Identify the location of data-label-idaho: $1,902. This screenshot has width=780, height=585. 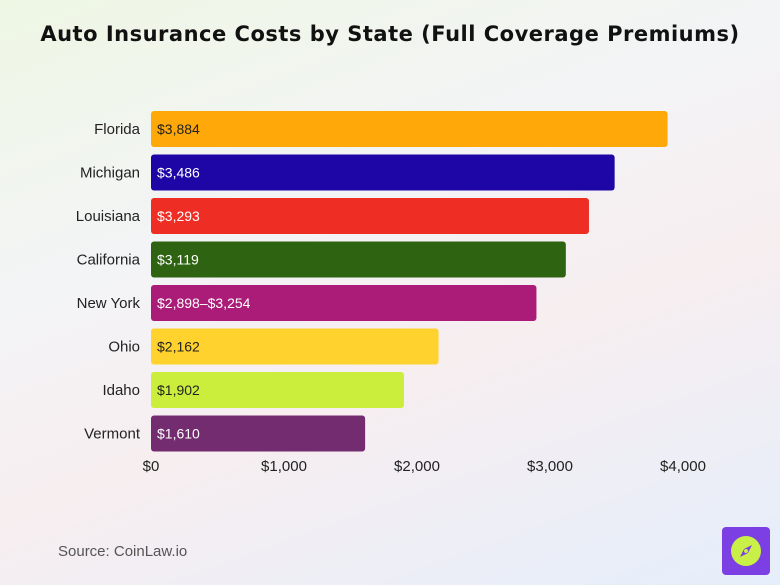
(178, 390).